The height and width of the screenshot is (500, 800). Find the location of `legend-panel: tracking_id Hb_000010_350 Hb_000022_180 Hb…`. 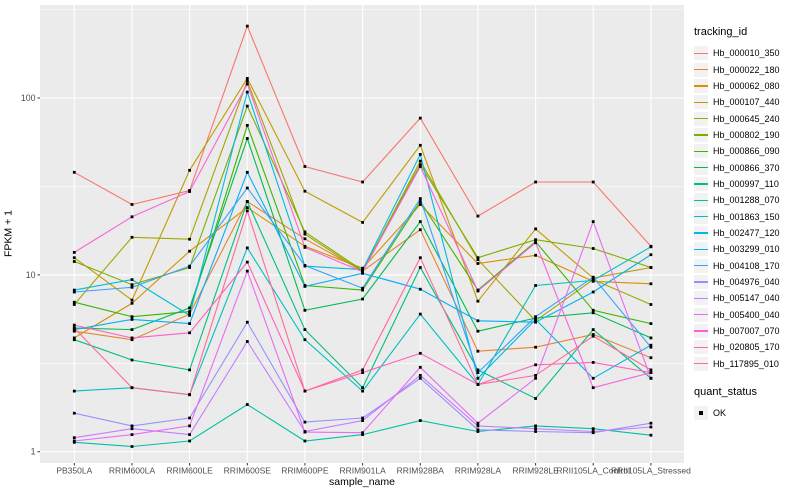

legend-panel: tracking_id Hb_000010_350 Hb_000022_180 Hb… is located at coordinates (747, 223).